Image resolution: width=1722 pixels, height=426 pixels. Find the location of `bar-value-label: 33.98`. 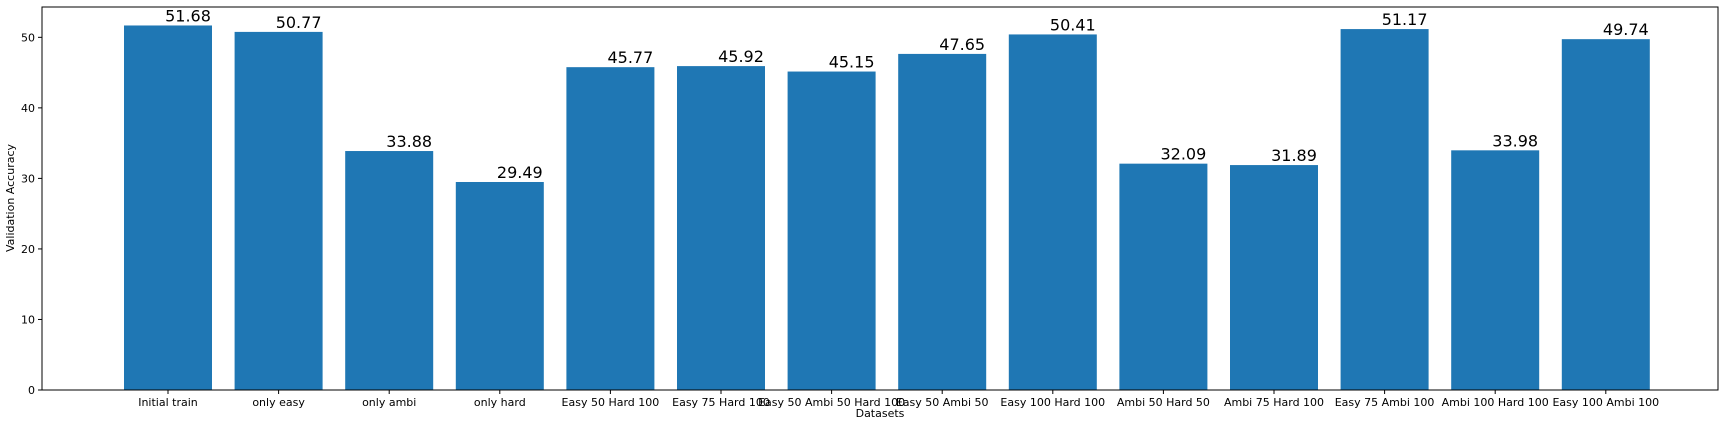

bar-value-label: 33.98 is located at coordinates (1515, 140).